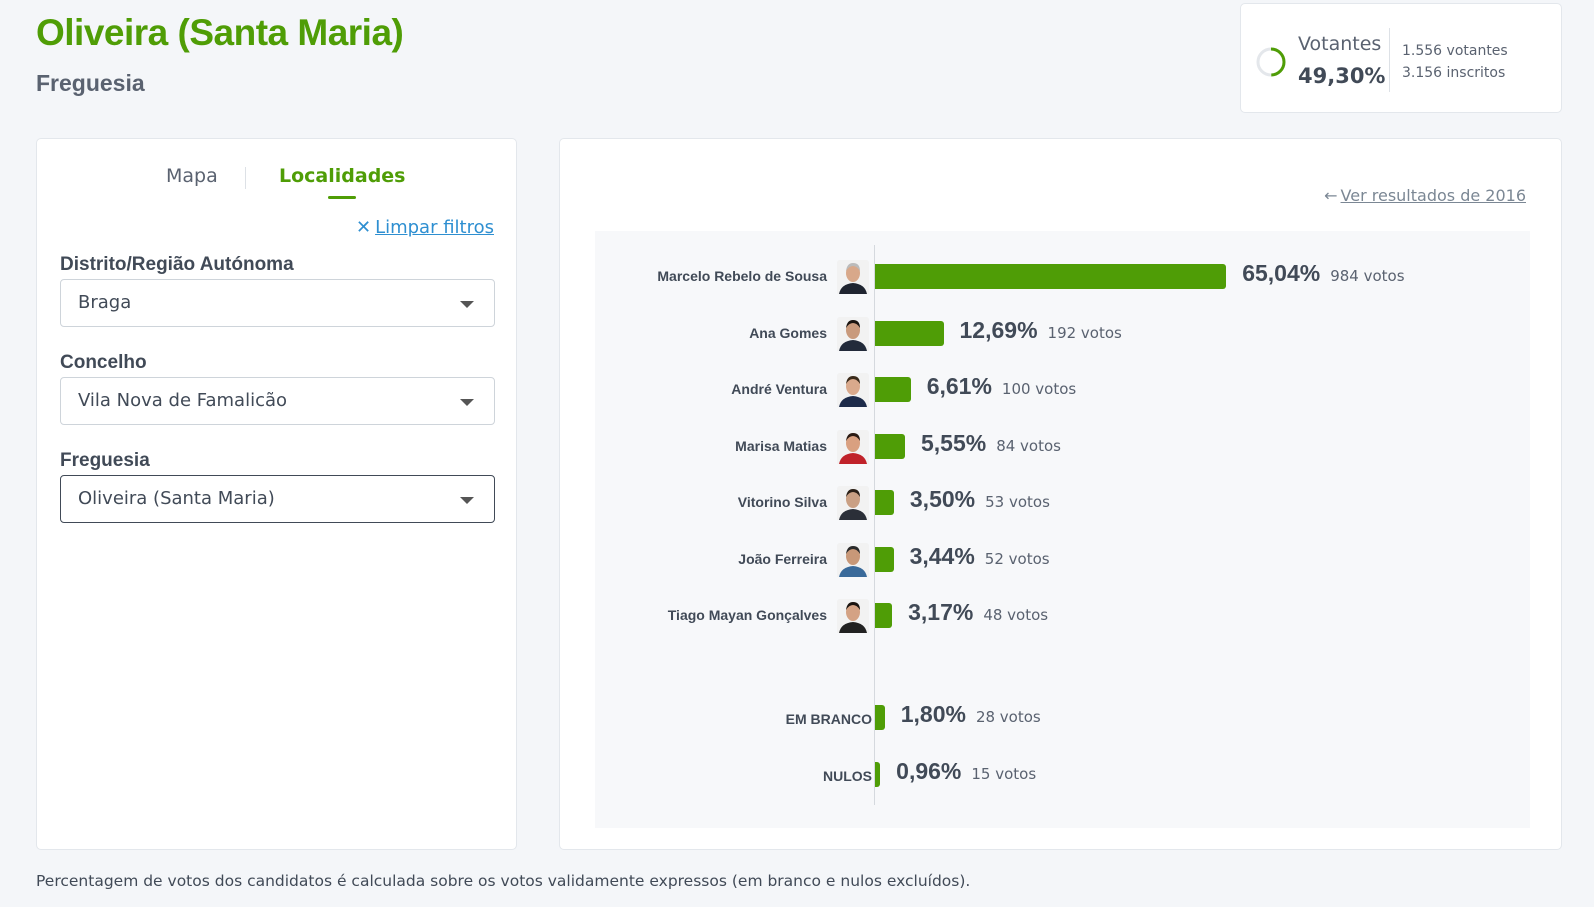  What do you see at coordinates (942, 499) in the screenshot?
I see `result-percent: 3,50%` at bounding box center [942, 499].